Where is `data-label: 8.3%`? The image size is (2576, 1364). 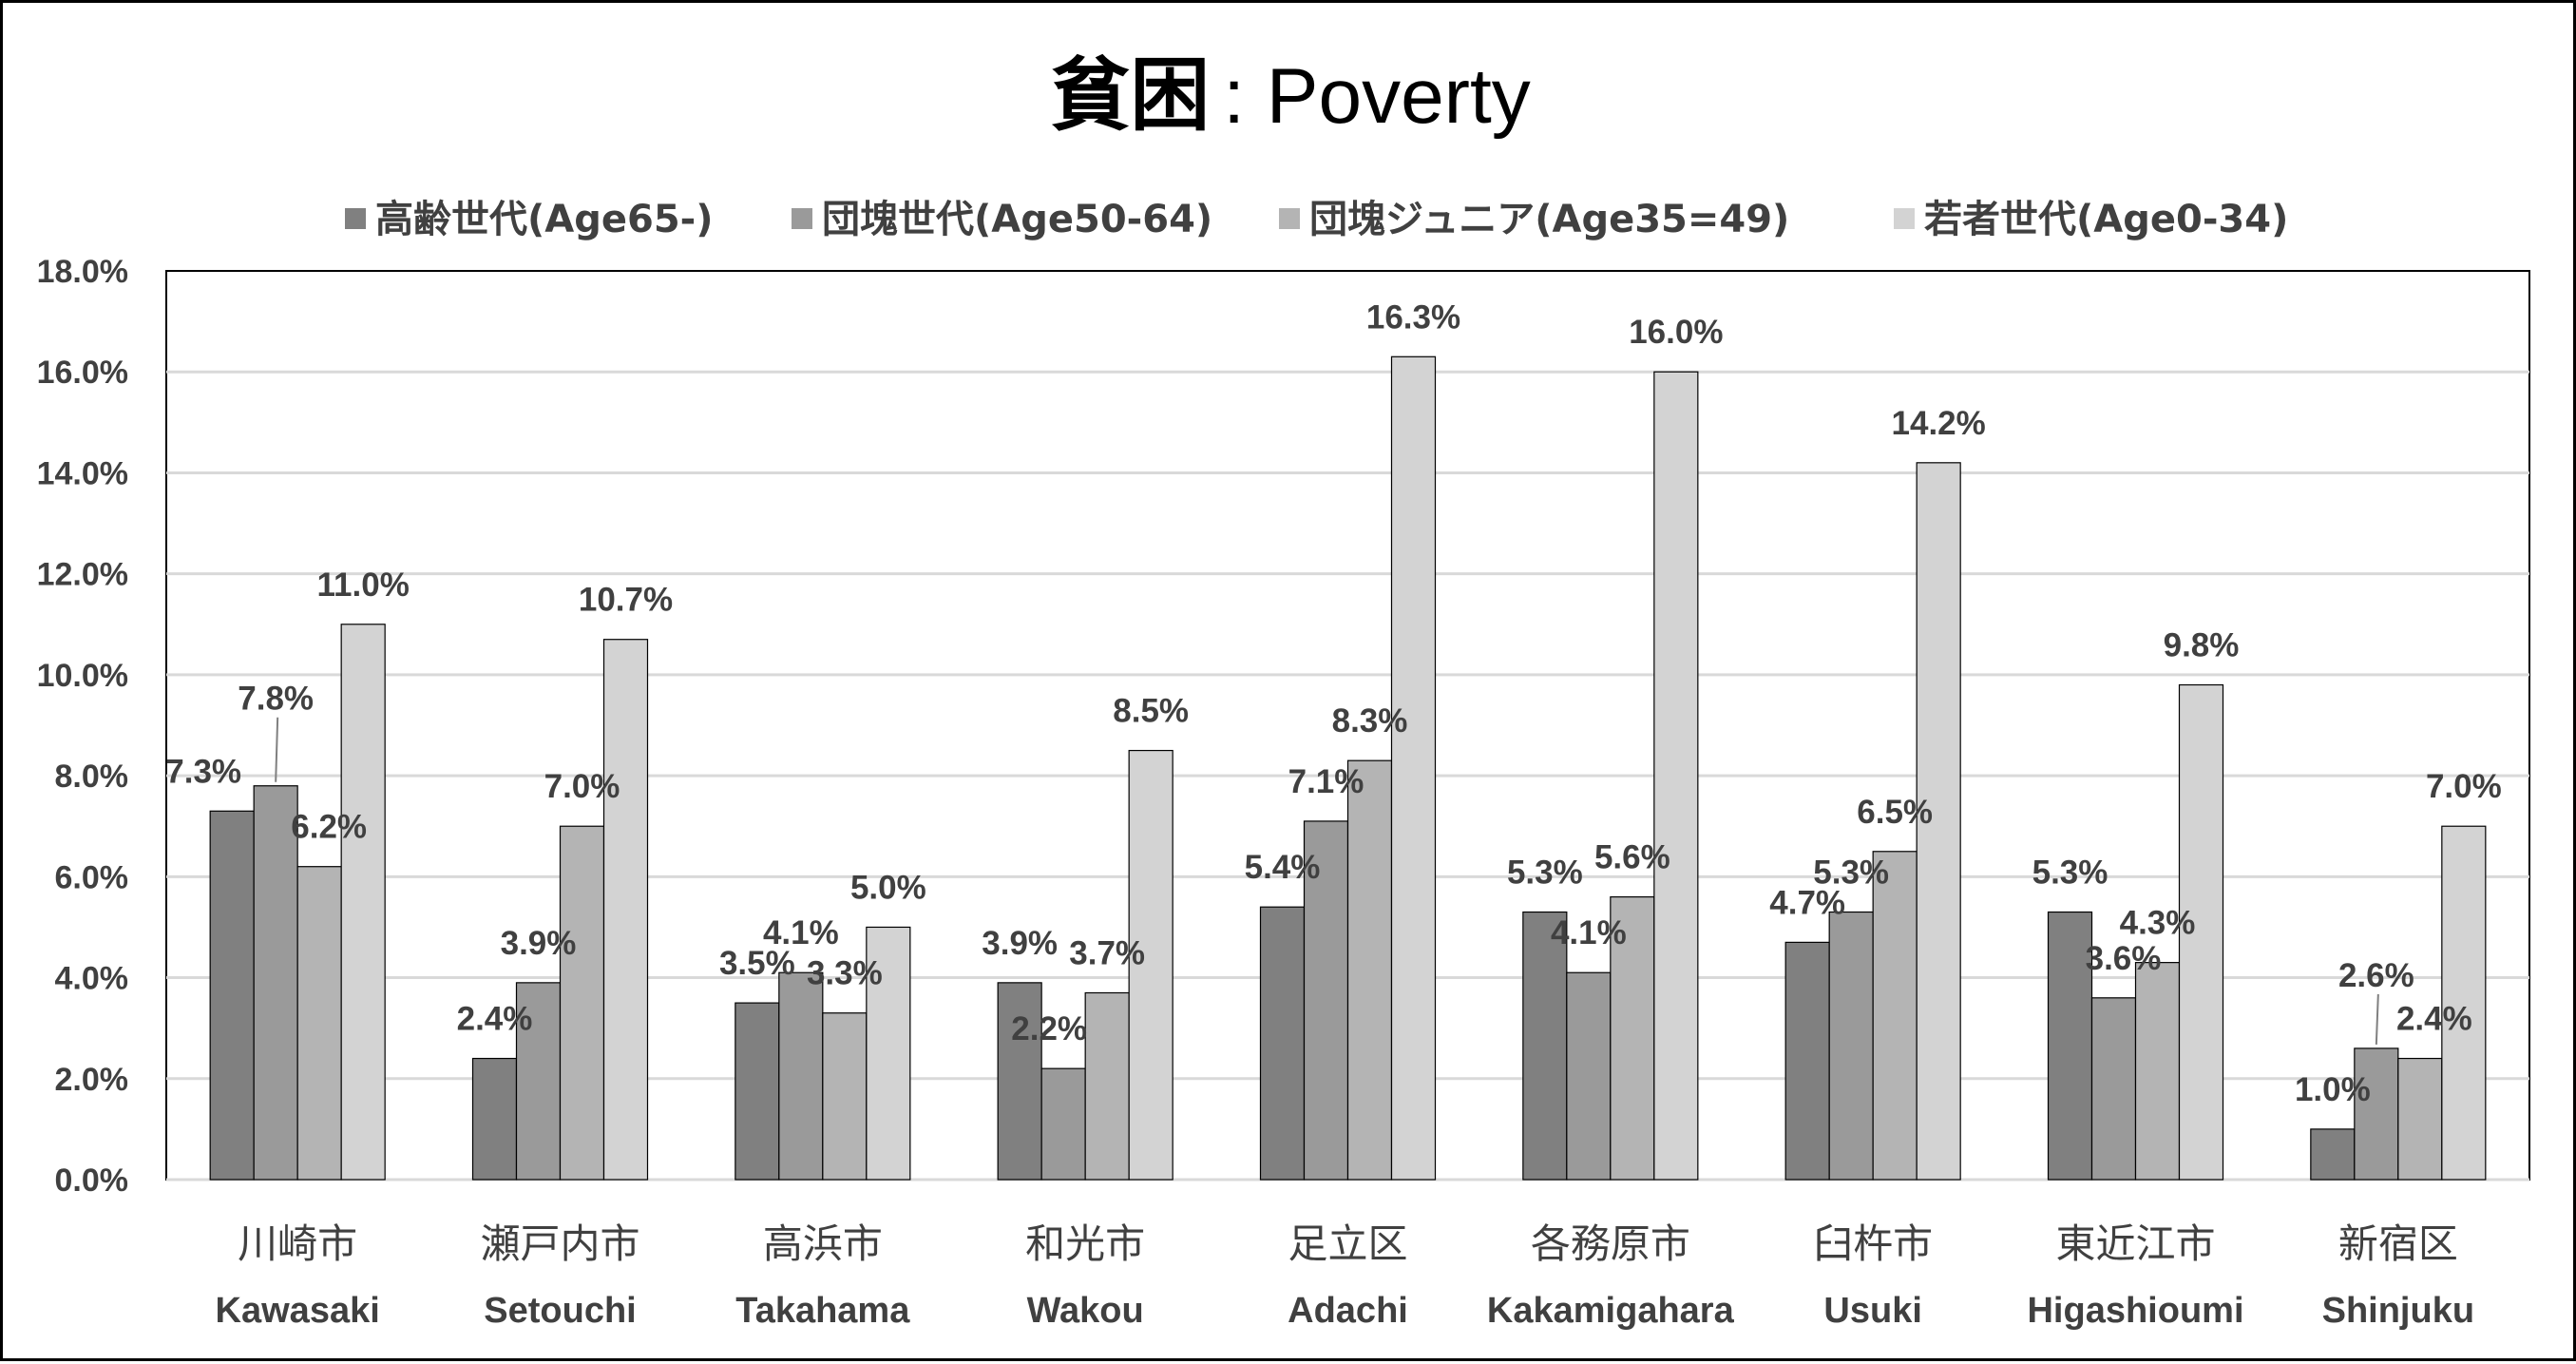 data-label: 8.3% is located at coordinates (1370, 721).